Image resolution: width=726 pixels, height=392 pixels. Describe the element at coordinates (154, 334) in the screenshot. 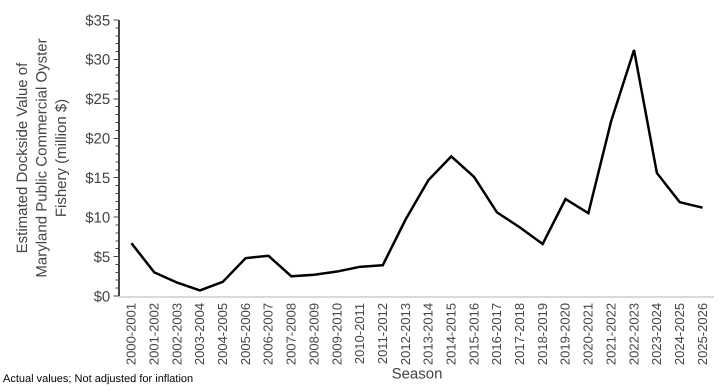

I see `x-tick-label: 2001-2002` at that location.